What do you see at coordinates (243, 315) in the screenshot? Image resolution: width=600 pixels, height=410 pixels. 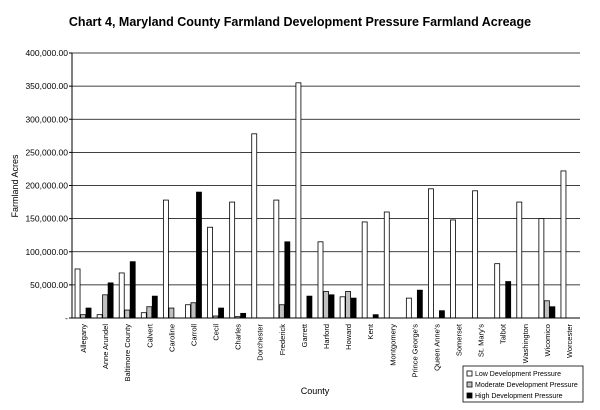 I see `bar-charles-high` at bounding box center [243, 315].